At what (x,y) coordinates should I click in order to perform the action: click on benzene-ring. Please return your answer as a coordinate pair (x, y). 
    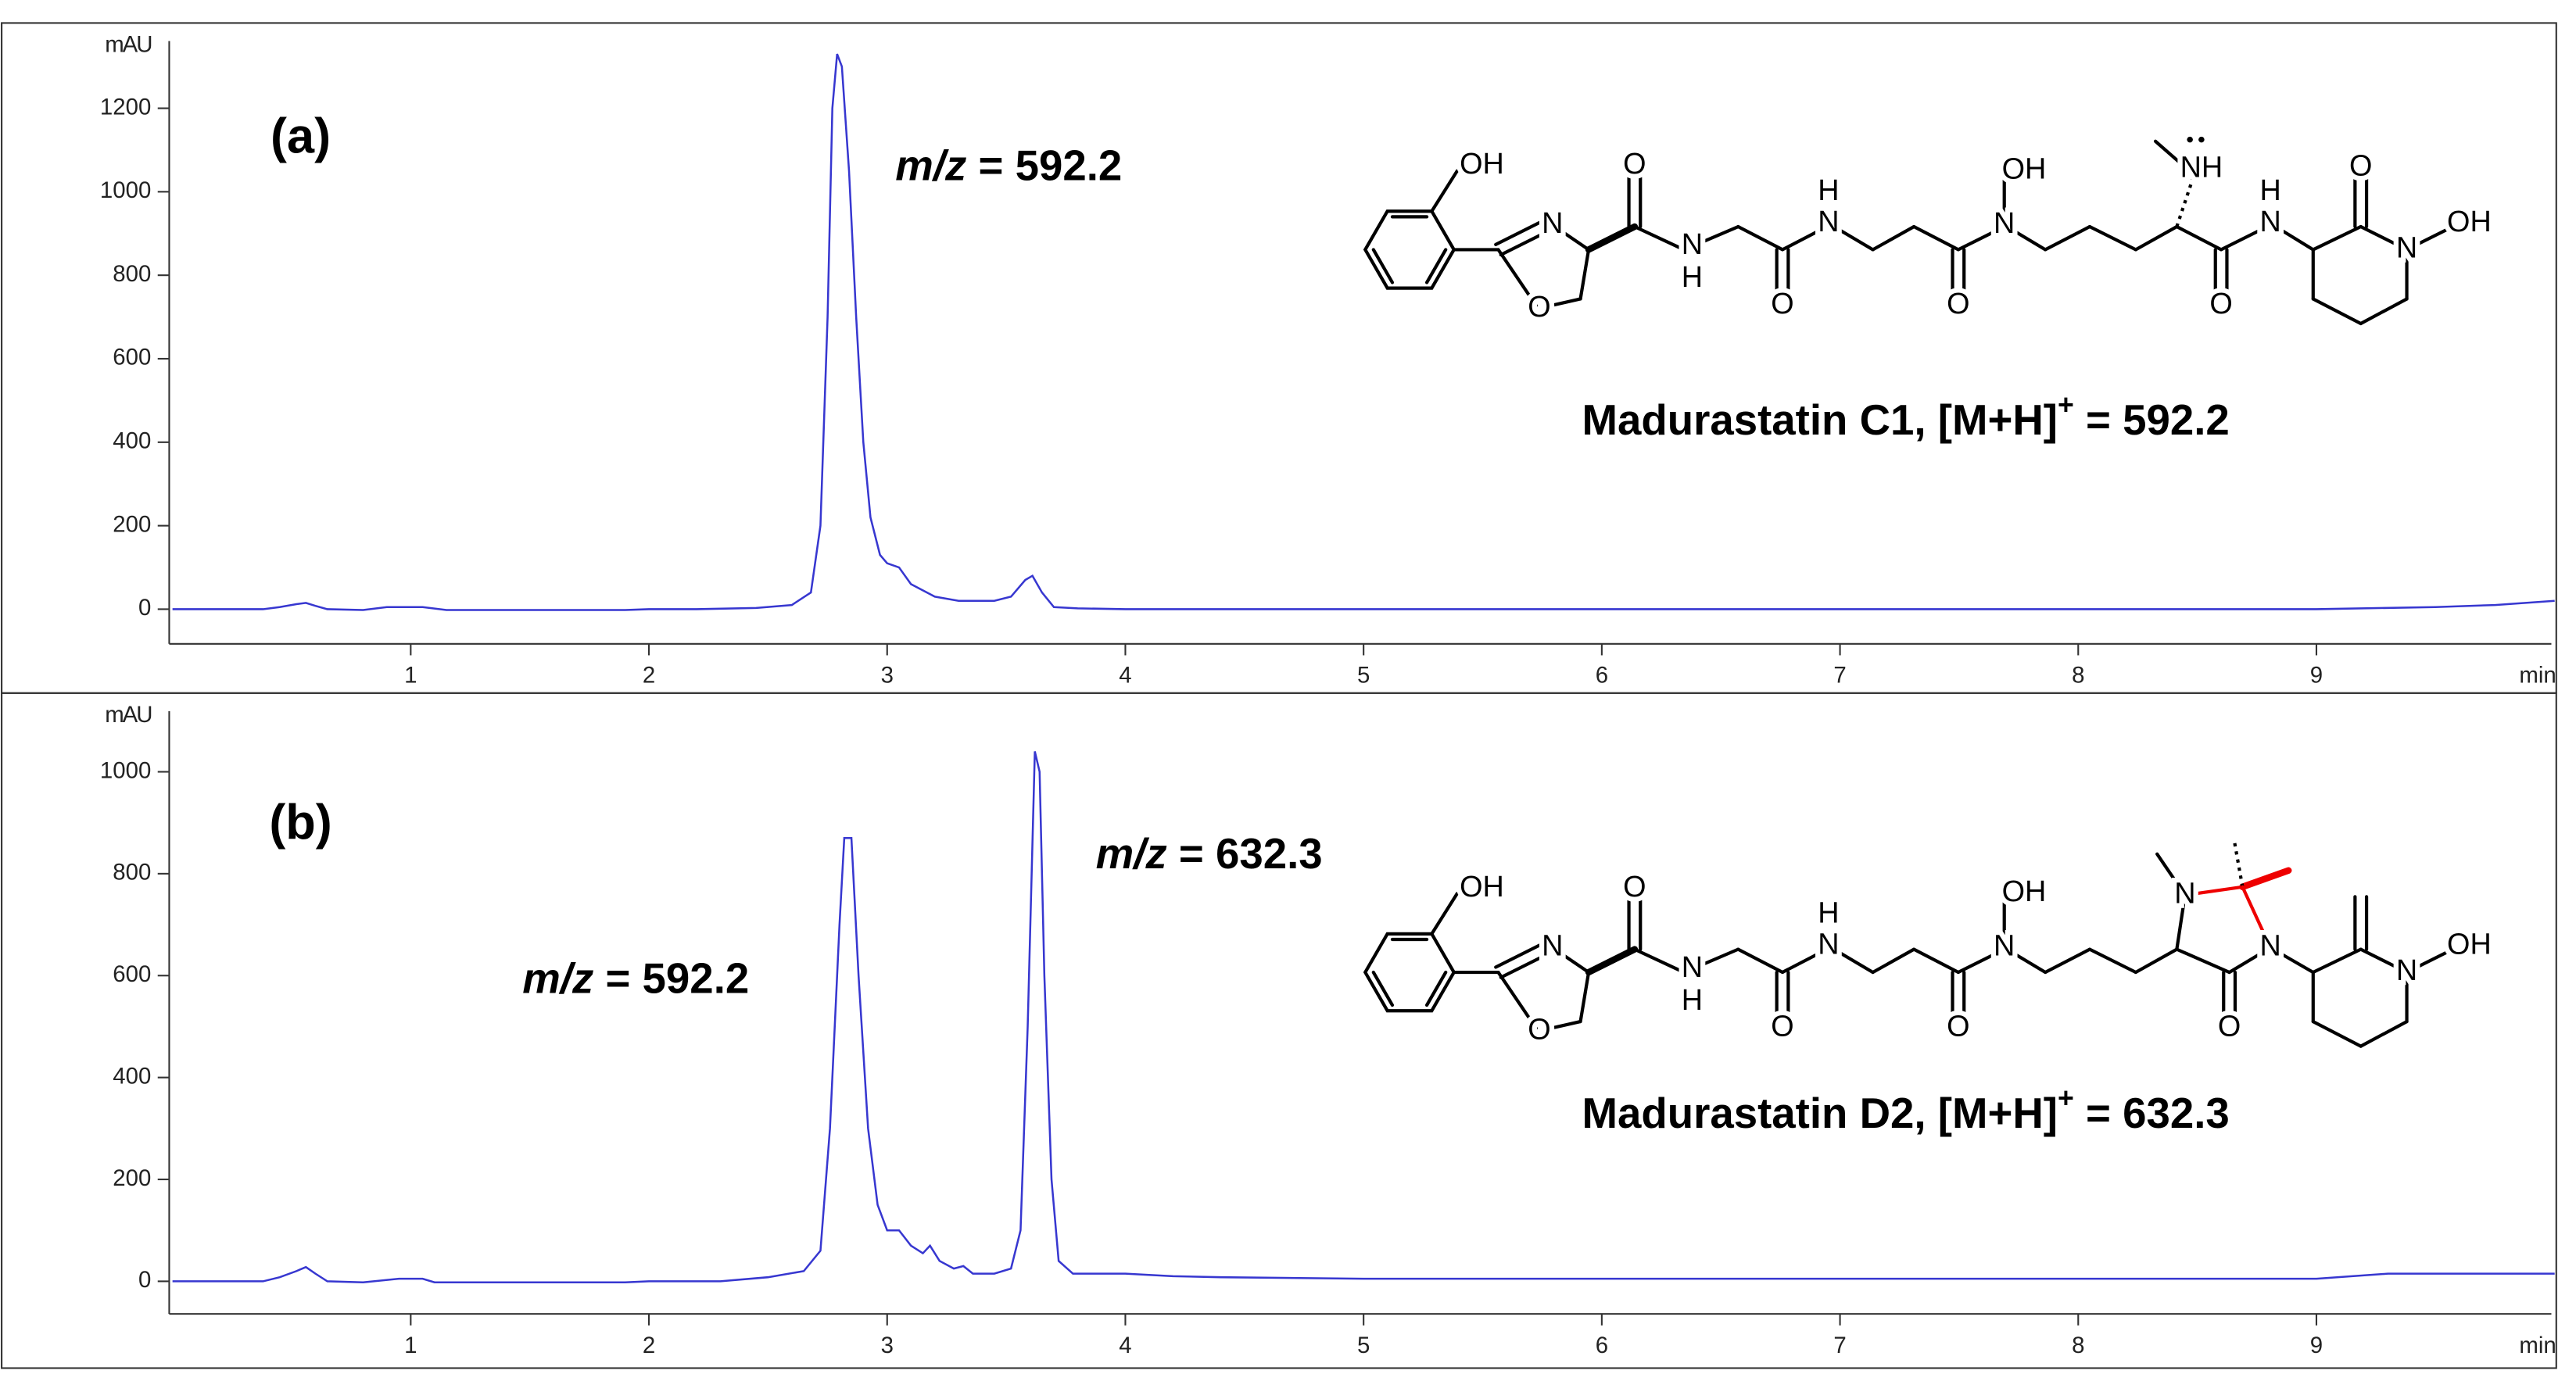
    Looking at the image, I should click on (1409, 250).